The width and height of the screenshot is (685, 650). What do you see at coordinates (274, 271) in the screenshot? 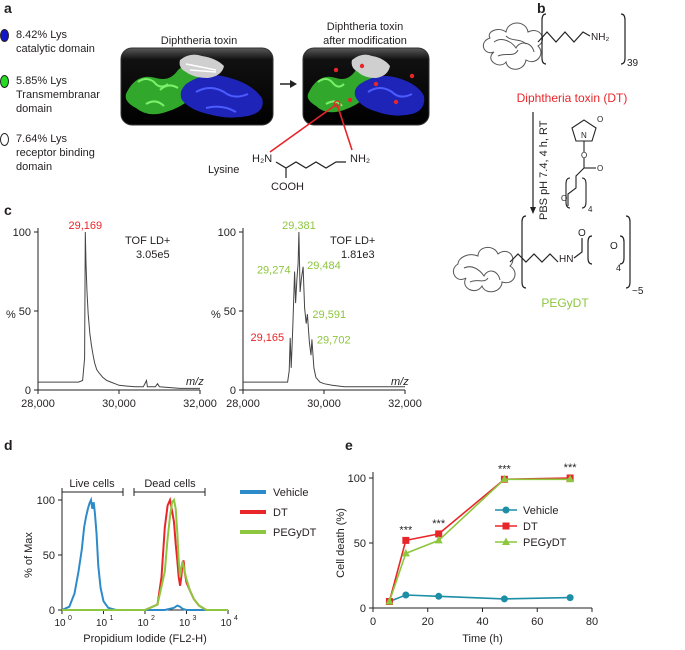
I see `right-peak-label: 29,274` at bounding box center [274, 271].